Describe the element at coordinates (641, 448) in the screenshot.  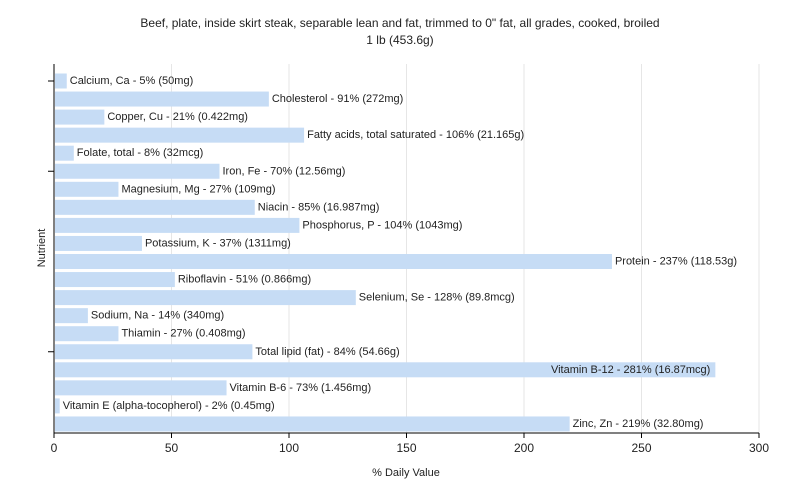
I see `x-tick-label: 250` at that location.